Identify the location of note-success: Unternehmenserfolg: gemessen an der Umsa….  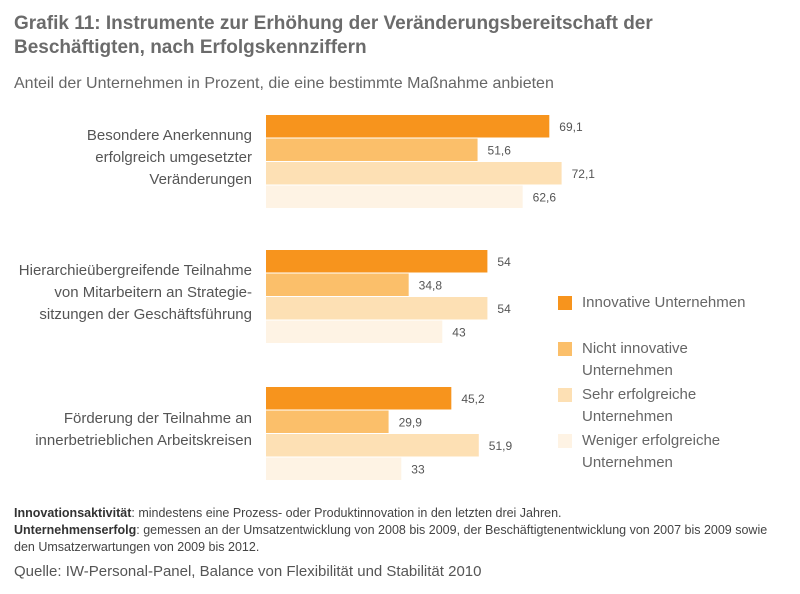
(401, 539).